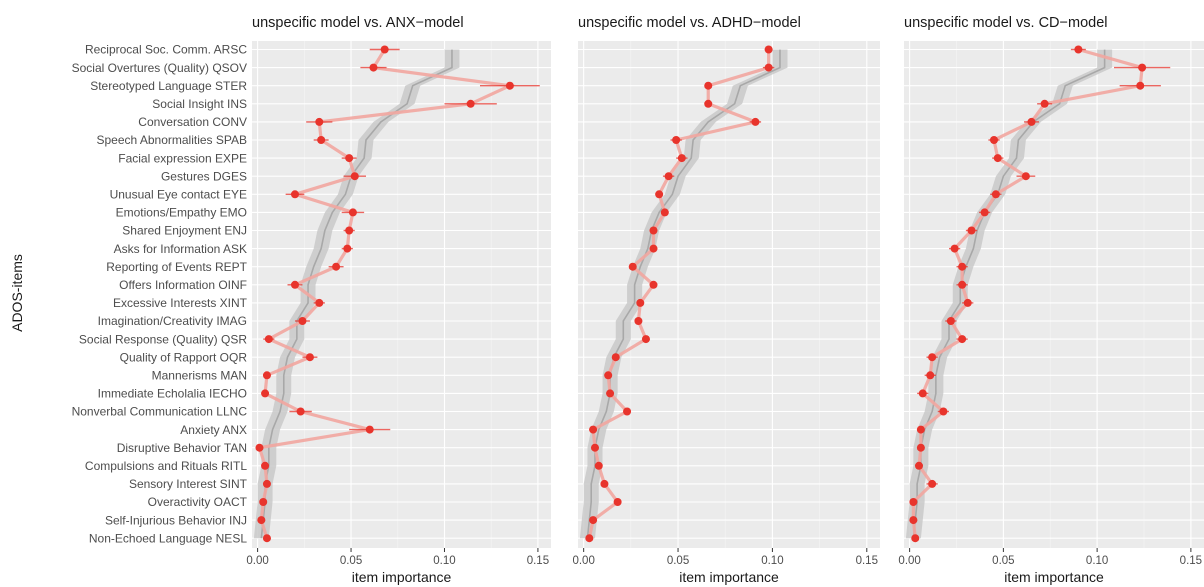  I want to click on y-axis-title: ADOS-items, so click(17, 293).